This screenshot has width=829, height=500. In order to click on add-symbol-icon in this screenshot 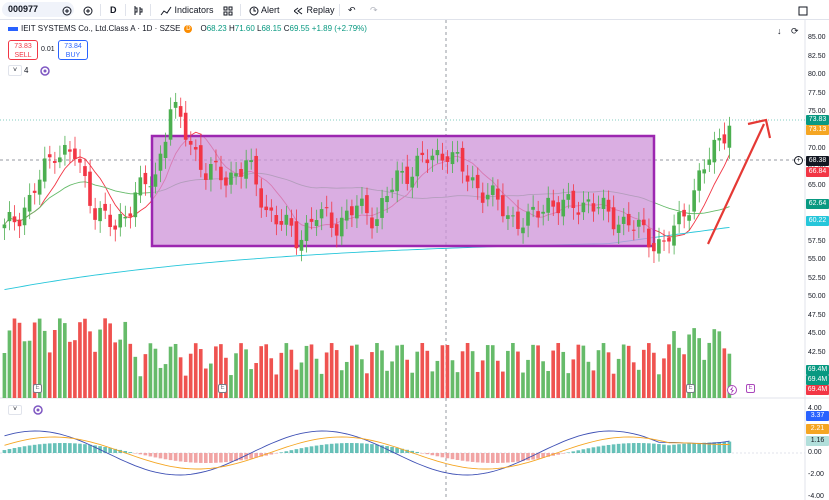, I will do `click(88, 10)`.